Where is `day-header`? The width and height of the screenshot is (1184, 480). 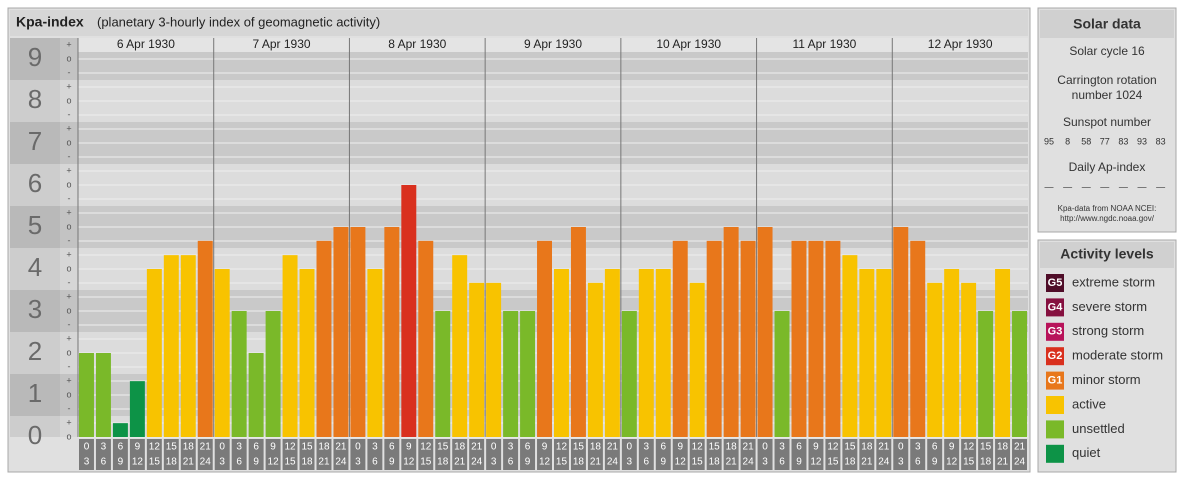
day-header is located at coordinates (553, 45).